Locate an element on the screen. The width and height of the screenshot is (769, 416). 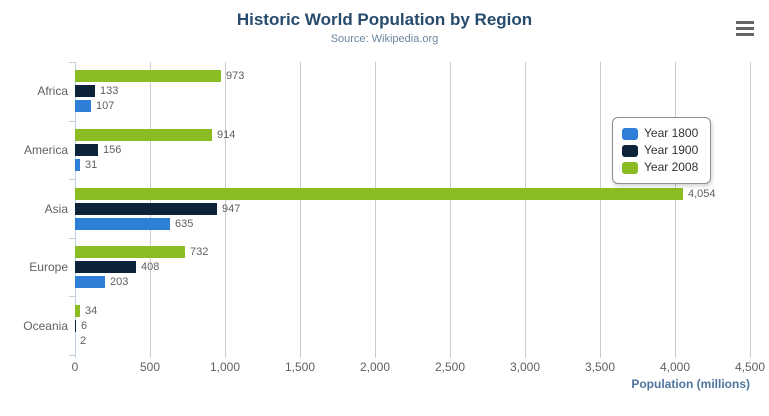
x-axis-title: Population (millions) is located at coordinates (690, 384).